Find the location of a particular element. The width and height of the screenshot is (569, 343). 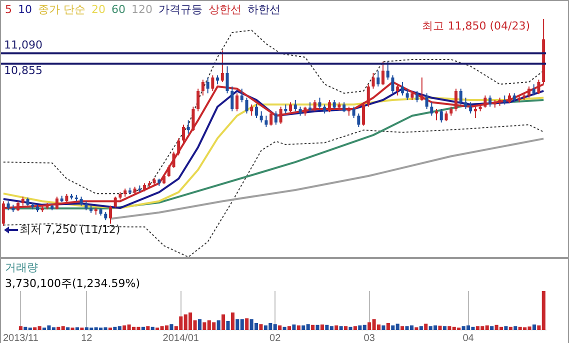

text: 종가 단순 is located at coordinates (62, 9).